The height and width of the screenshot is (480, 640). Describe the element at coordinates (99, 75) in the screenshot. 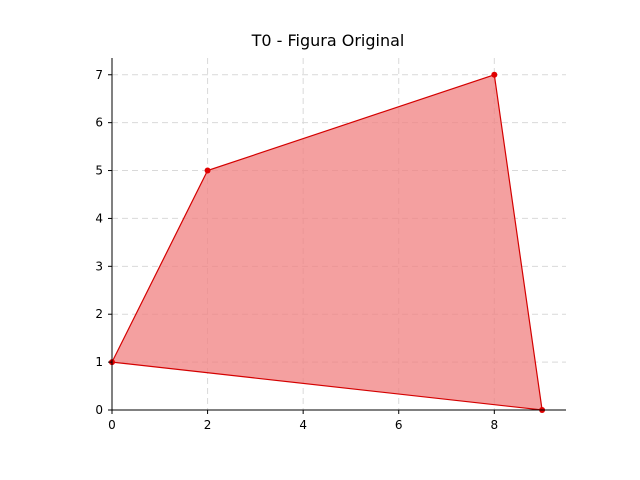

I see `y-tick-label: 7` at that location.